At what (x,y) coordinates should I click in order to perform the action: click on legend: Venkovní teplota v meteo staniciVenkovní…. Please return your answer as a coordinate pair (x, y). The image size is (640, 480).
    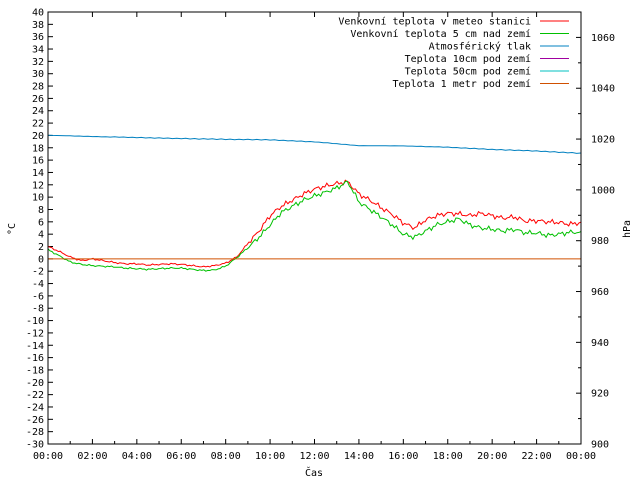
    Looking at the image, I should click on (453, 53).